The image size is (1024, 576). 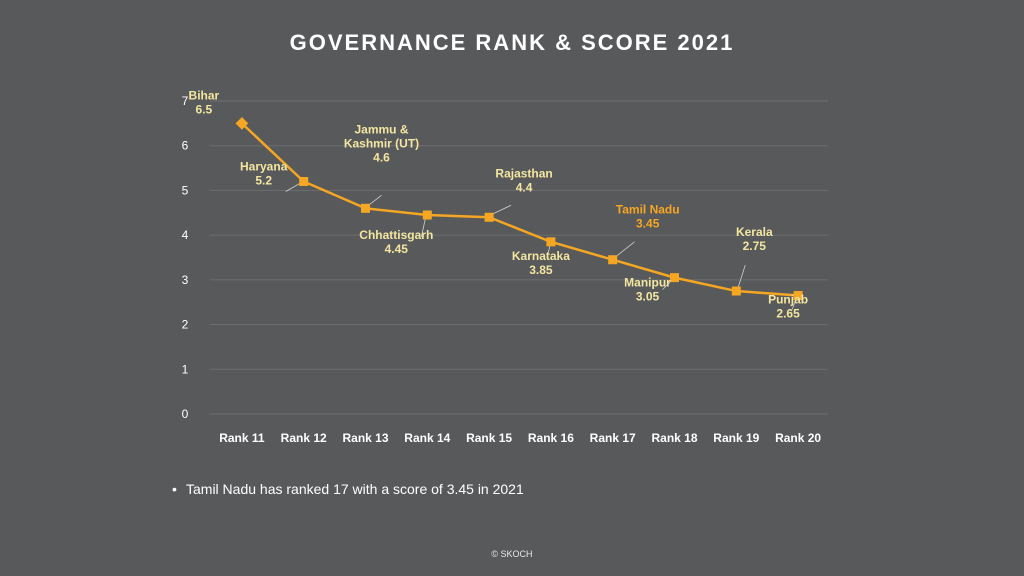 What do you see at coordinates (648, 297) in the screenshot?
I see `data-label-value: 3.05` at bounding box center [648, 297].